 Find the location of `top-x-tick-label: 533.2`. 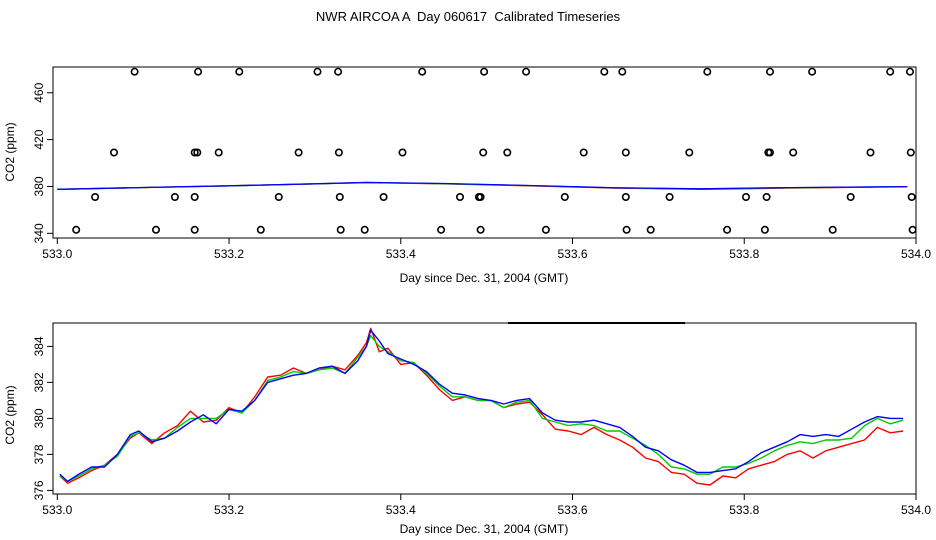

top-x-tick-label: 533.2 is located at coordinates (229, 254).